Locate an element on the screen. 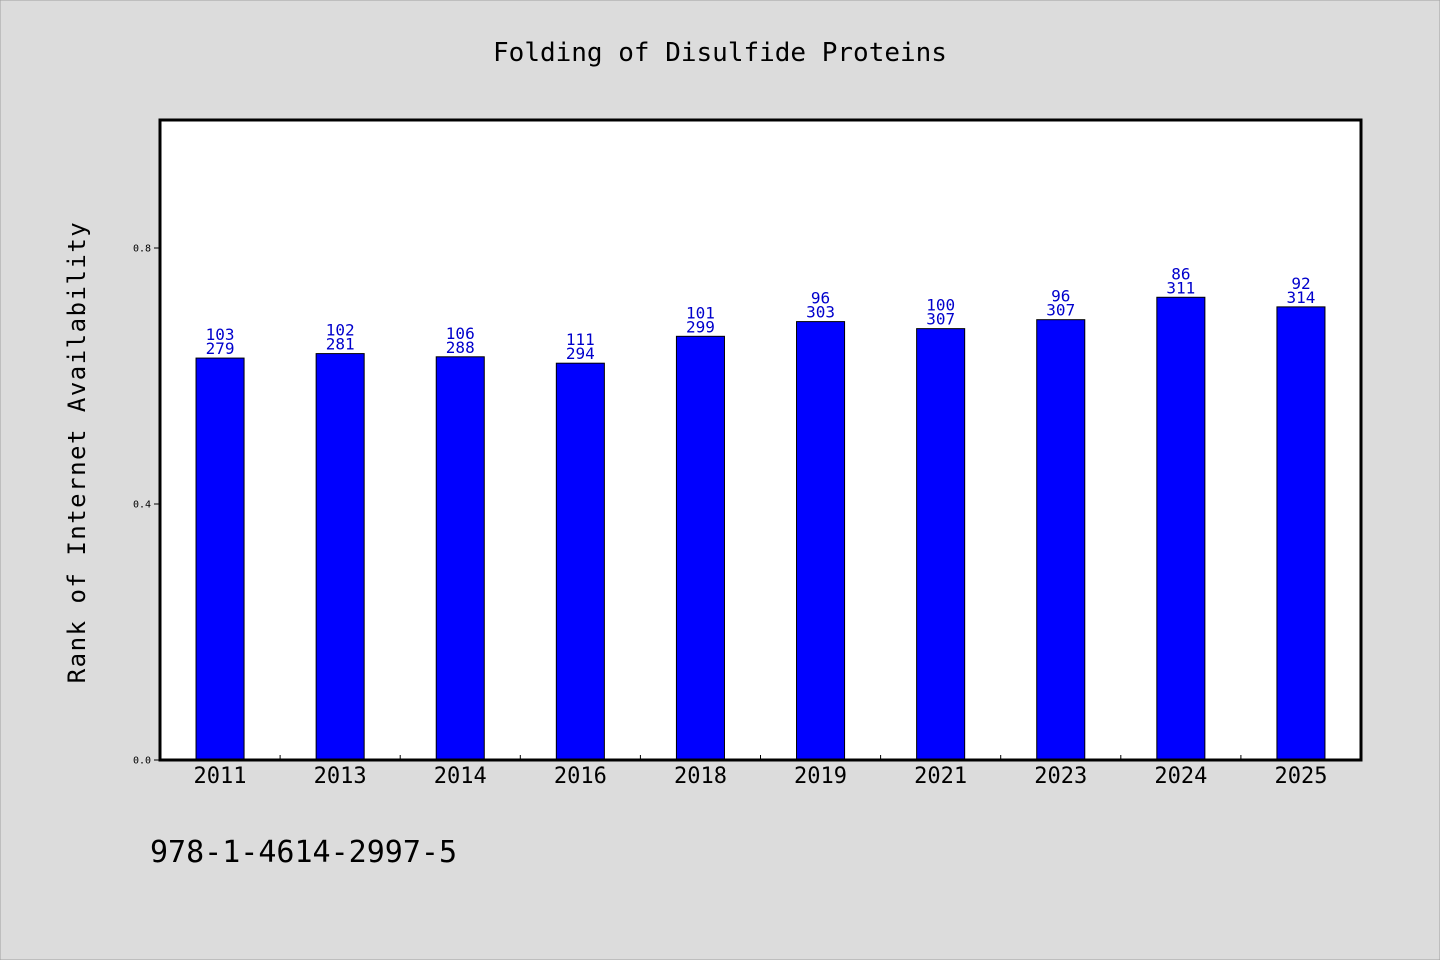 The width and height of the screenshot is (1440, 960). bar-annotation-bottom: 279 is located at coordinates (220, 348).